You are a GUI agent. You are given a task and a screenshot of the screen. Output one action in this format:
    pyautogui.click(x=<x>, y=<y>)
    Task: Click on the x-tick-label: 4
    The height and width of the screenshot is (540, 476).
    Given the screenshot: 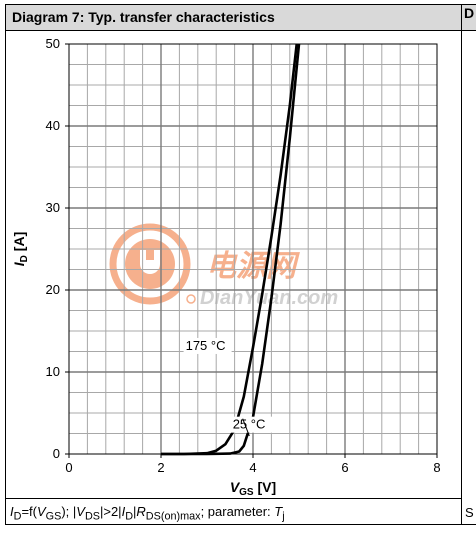 What is the action you would take?
    pyautogui.click(x=252, y=467)
    